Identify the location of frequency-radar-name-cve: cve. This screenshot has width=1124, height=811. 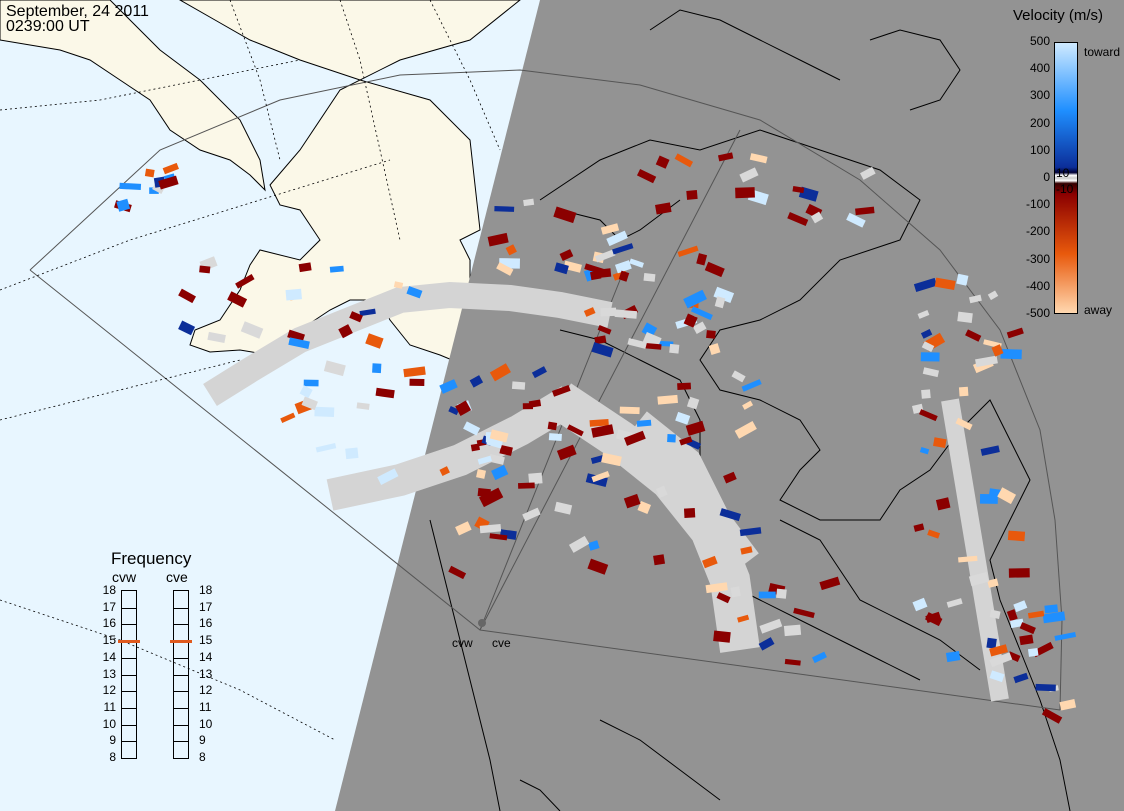
(177, 577).